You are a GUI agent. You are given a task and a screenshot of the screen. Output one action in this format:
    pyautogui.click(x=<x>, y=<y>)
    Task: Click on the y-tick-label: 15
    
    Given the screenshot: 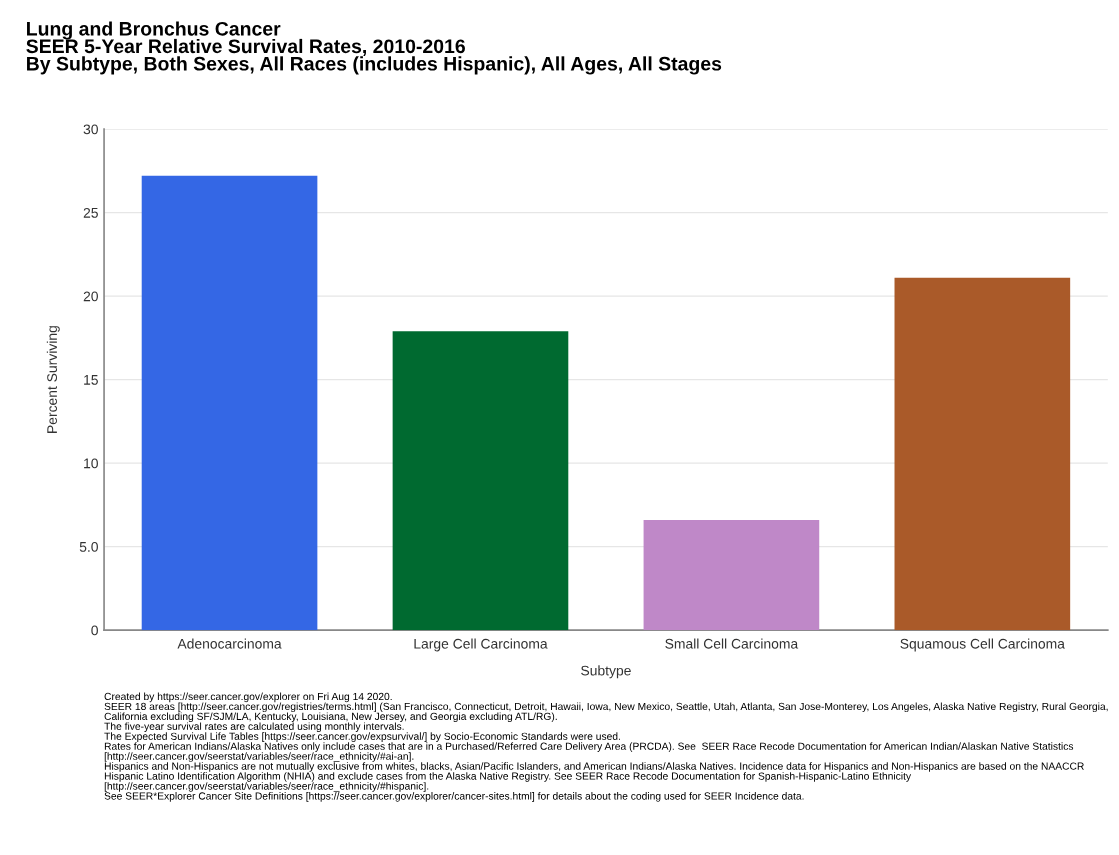 What is the action you would take?
    pyautogui.click(x=91, y=380)
    